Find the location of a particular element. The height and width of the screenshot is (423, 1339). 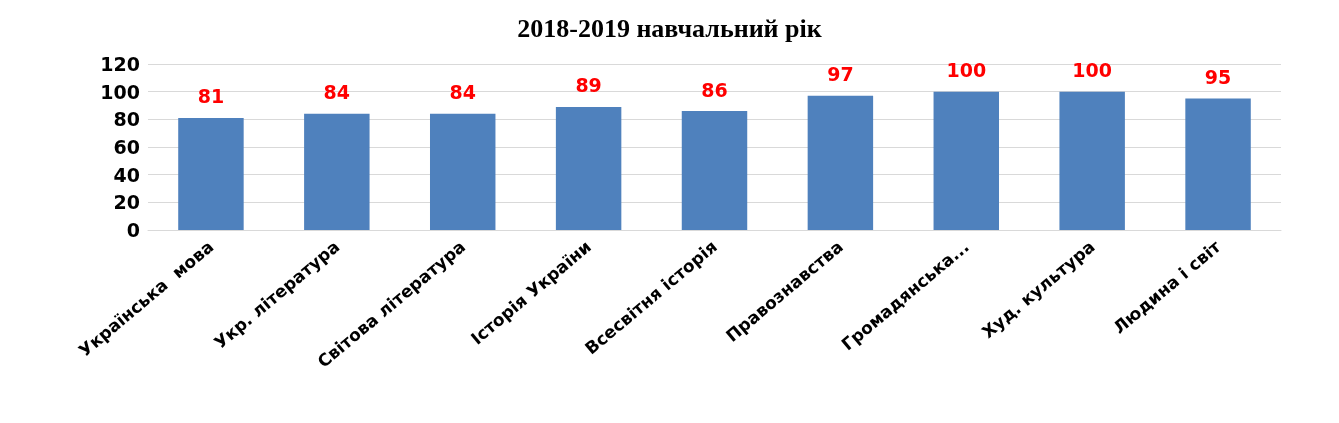

y-tick-label: 0 is located at coordinates (133, 230).